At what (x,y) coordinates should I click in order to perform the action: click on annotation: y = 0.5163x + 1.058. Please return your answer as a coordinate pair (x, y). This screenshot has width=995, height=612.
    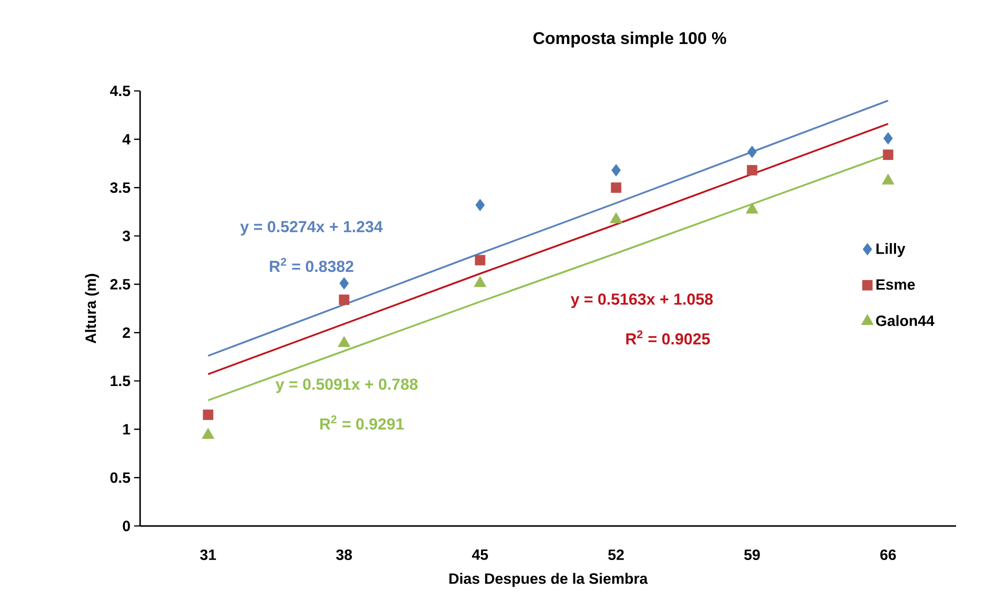
    Looking at the image, I should click on (641, 301).